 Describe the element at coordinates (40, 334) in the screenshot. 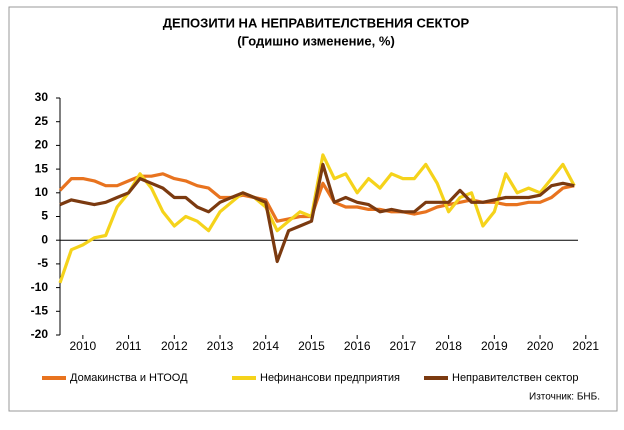

I see `y-tick-label: -20` at that location.